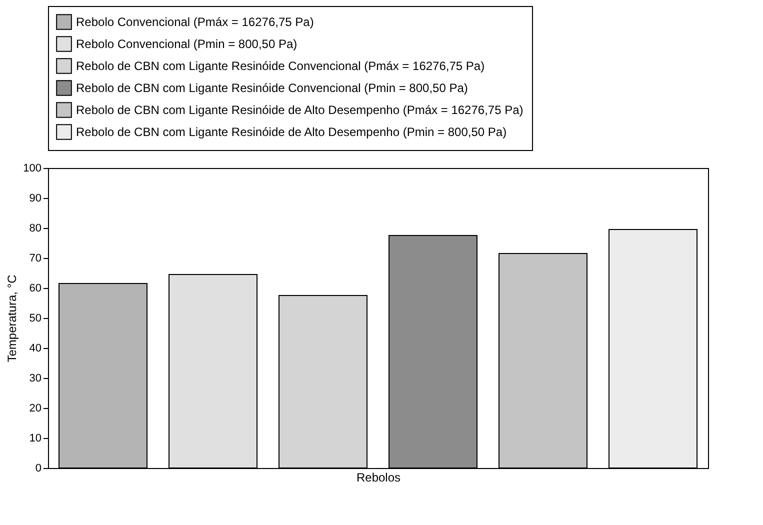  What do you see at coordinates (35, 258) in the screenshot?
I see `y-tick-label: 70` at bounding box center [35, 258].